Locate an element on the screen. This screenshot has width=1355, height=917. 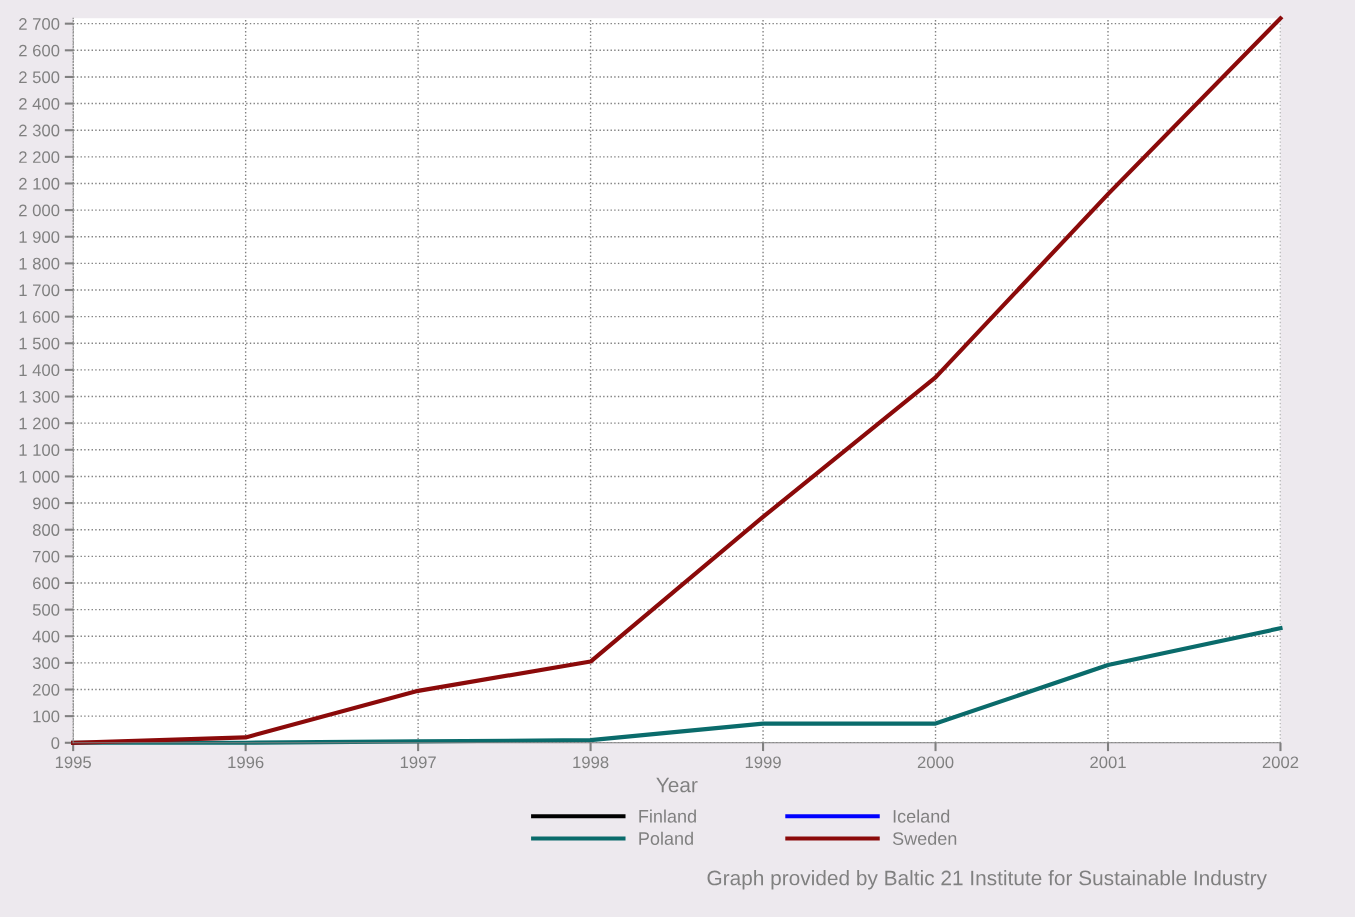
x-axis-title: Year is located at coordinates (677, 785).